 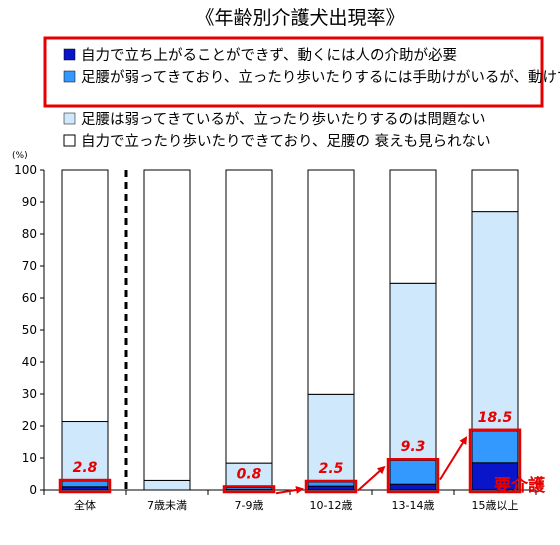 I want to click on data-label: 2.8, so click(x=85, y=468).